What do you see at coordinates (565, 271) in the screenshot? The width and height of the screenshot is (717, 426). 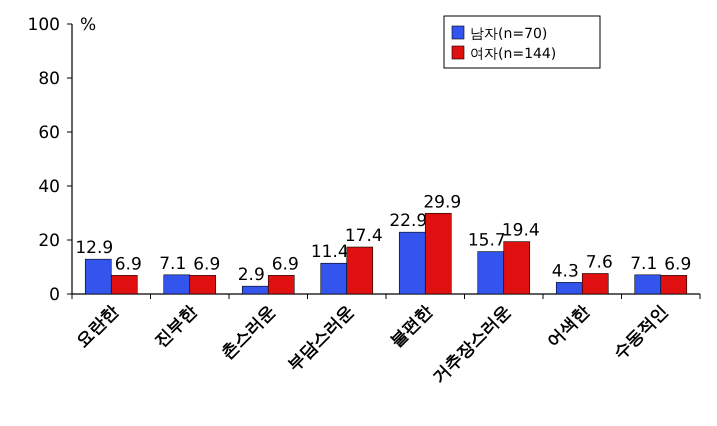 I see `data-label: 4.3` at bounding box center [565, 271].